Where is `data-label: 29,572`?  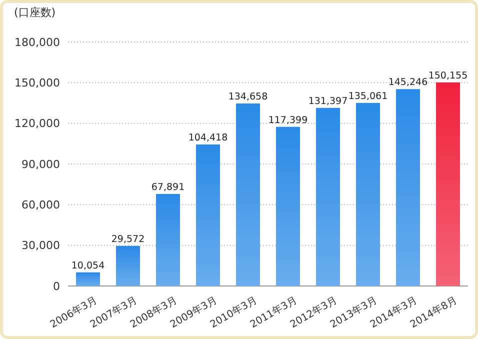
data-label: 29,572 is located at coordinates (128, 239).